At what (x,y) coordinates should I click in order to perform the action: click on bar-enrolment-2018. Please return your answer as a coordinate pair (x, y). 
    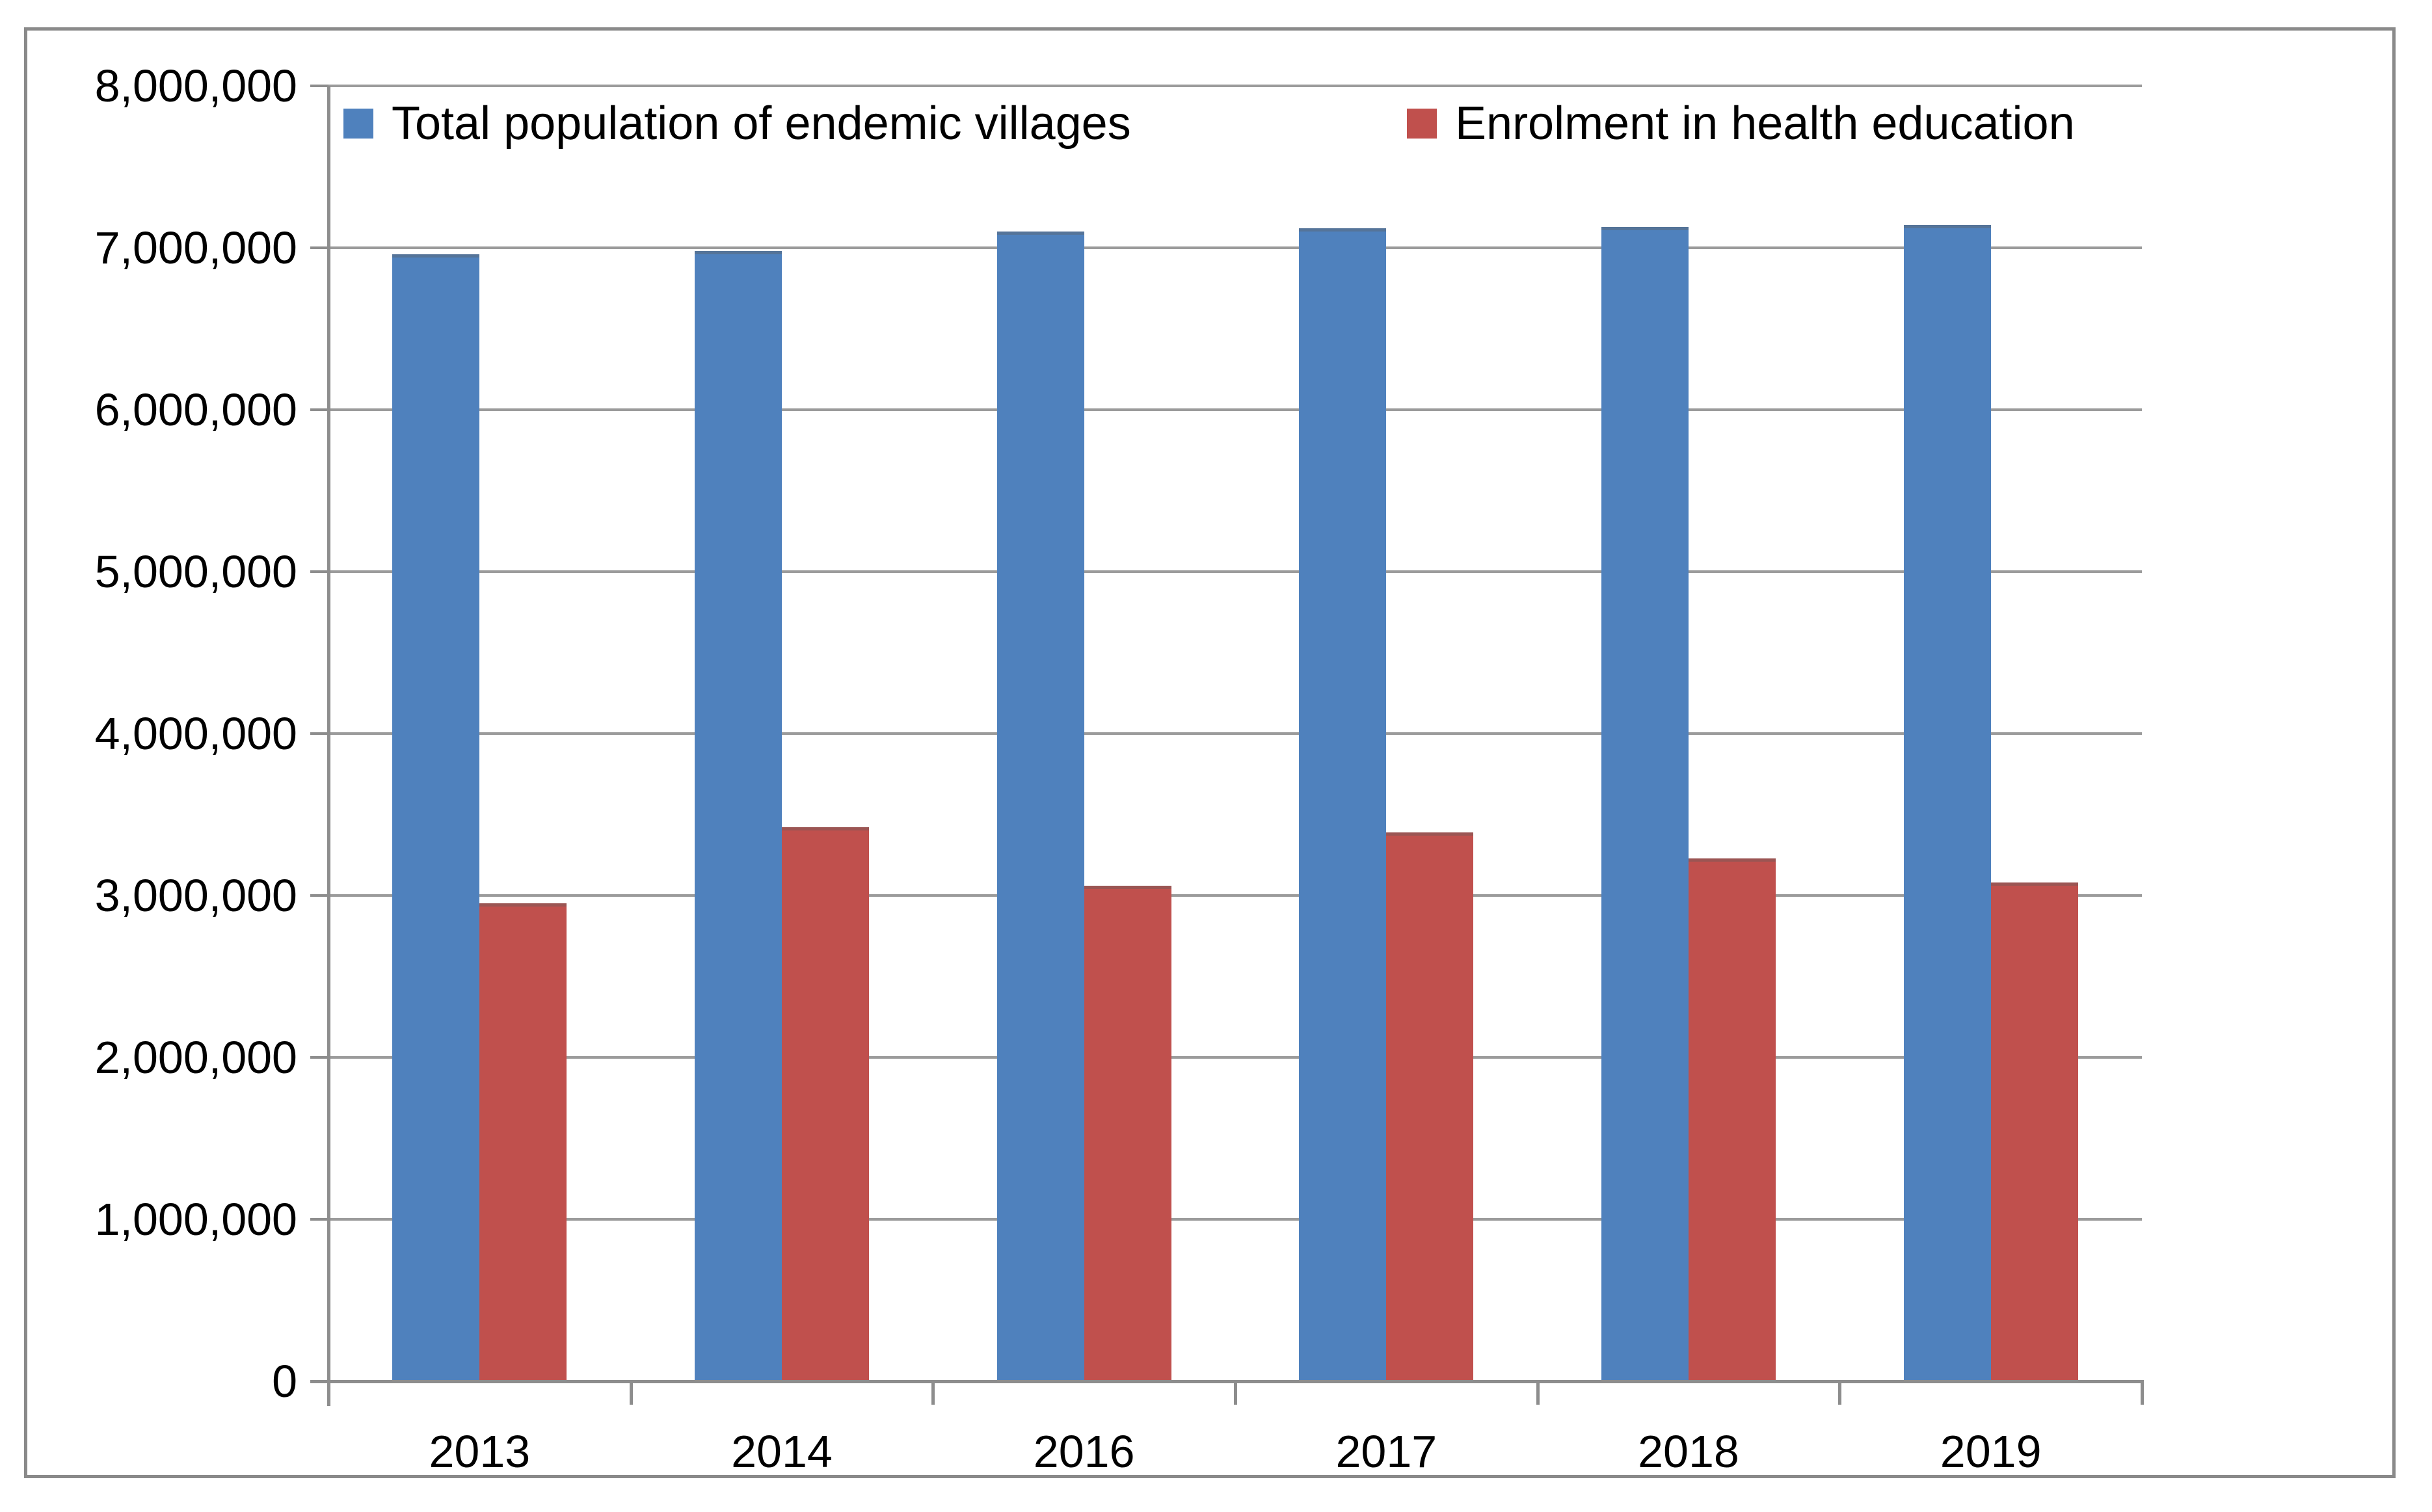
    Looking at the image, I should click on (1732, 1119).